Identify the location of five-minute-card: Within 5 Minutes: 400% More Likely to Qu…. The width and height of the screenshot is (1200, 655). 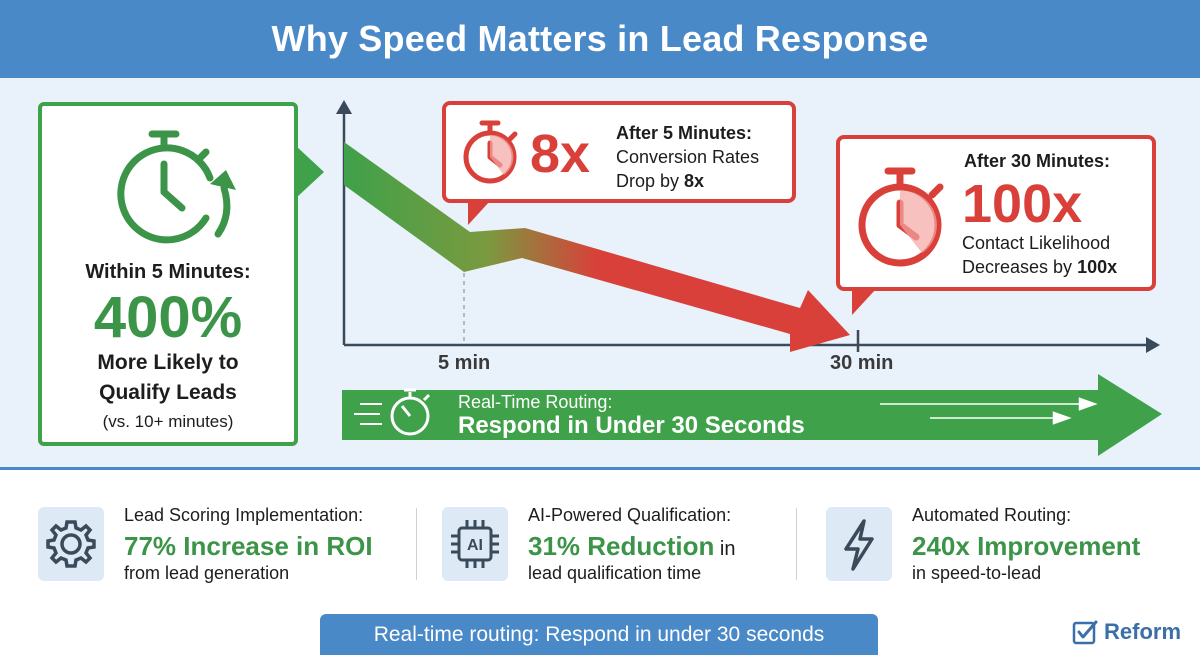
(181, 274).